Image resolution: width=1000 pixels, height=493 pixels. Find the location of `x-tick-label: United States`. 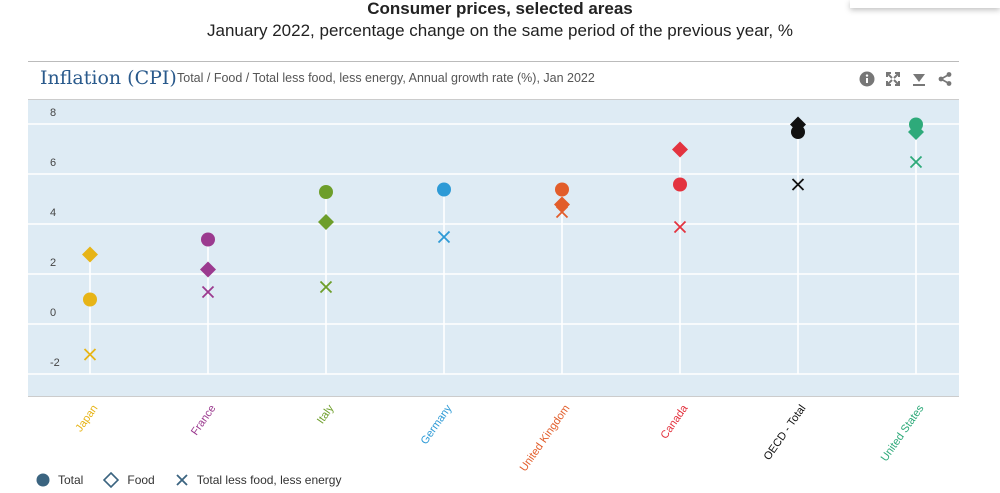

x-tick-label: United States is located at coordinates (903, 432).